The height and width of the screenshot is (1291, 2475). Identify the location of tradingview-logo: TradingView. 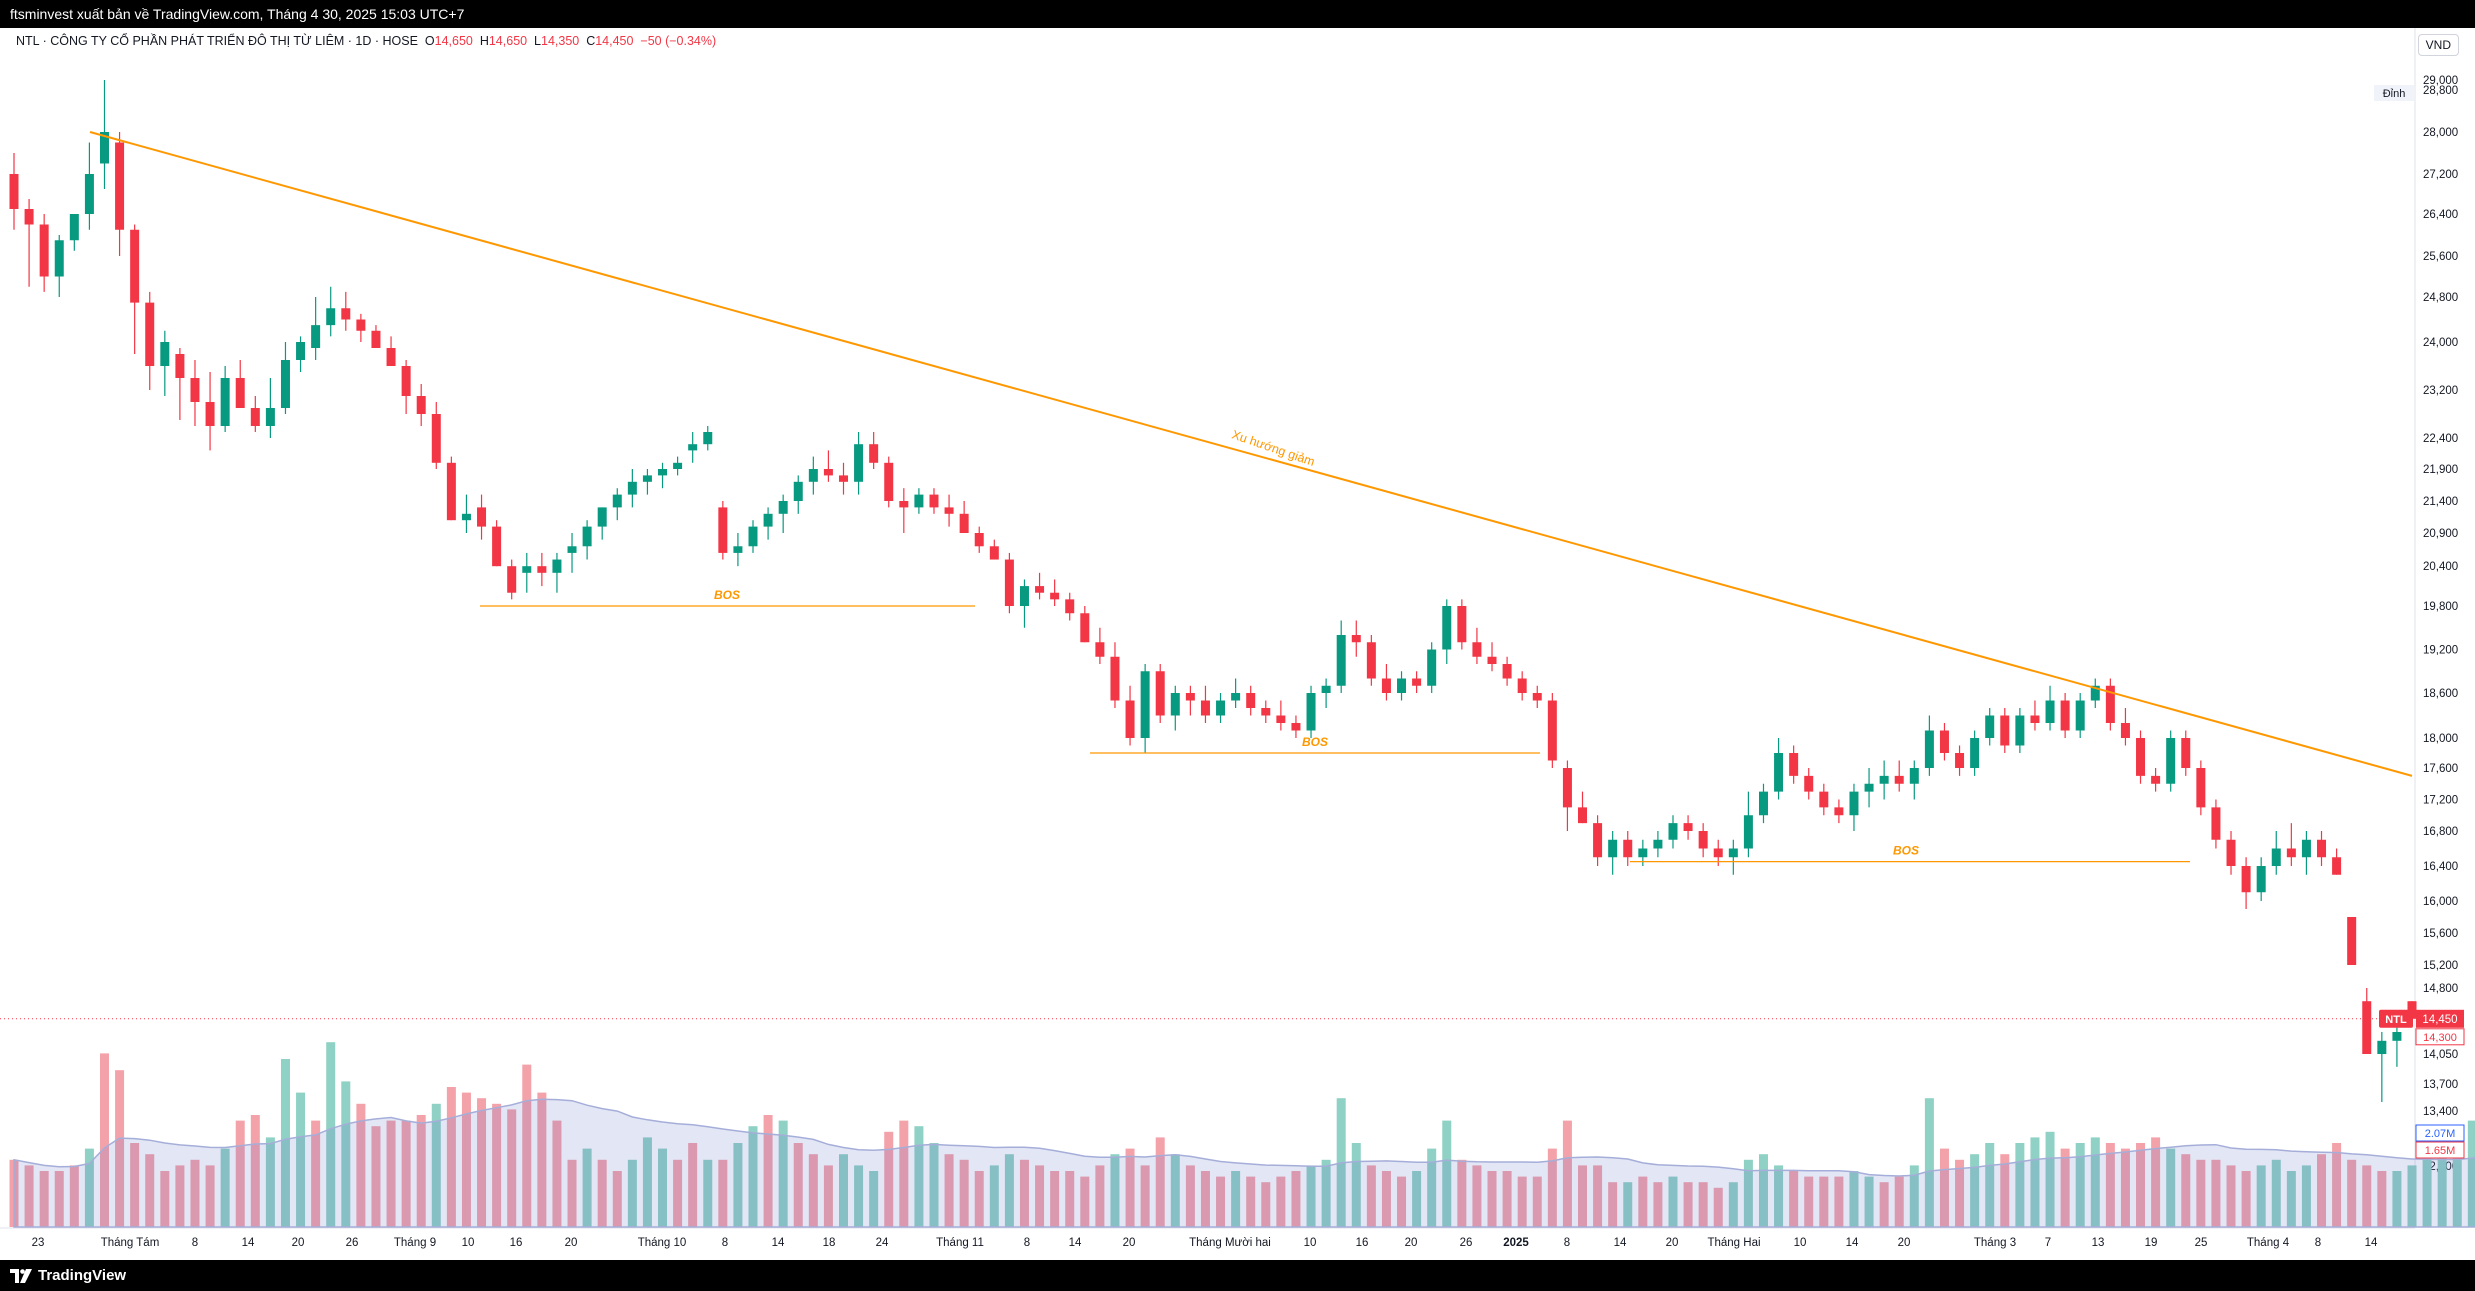
(68, 1275).